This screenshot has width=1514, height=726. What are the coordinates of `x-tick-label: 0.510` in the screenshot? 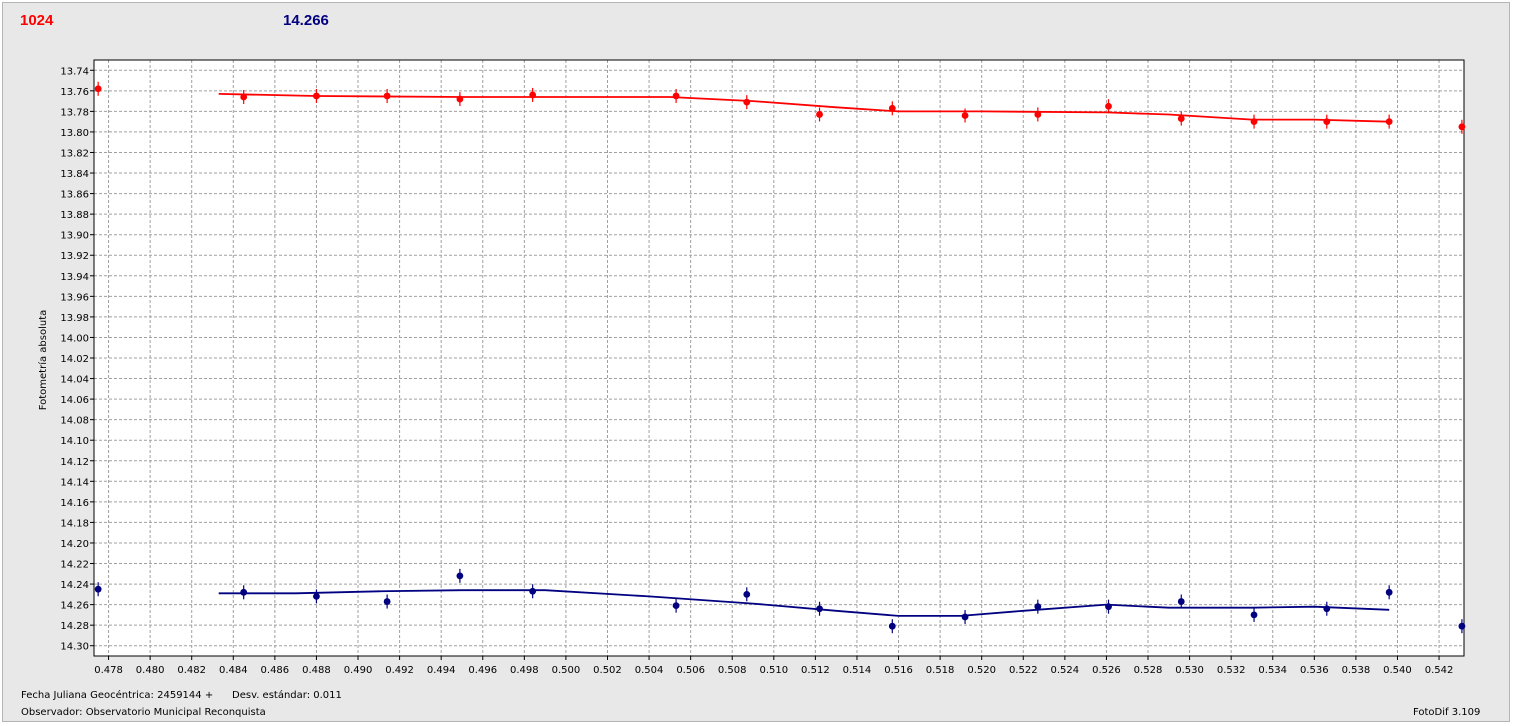 It's located at (773, 670).